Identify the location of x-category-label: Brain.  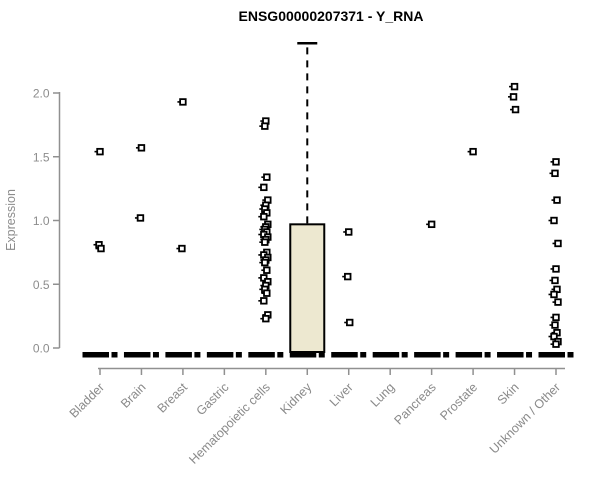
(133, 395).